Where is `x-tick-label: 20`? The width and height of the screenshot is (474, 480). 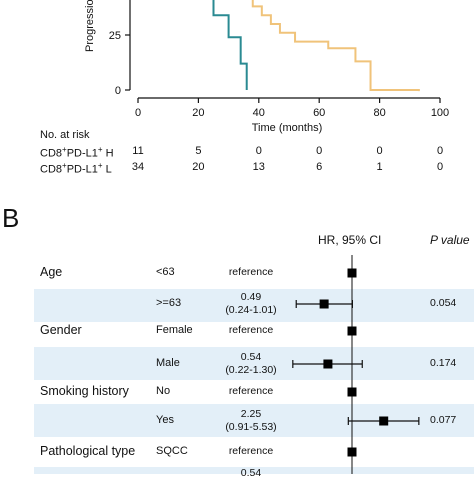 x-tick-label: 20 is located at coordinates (198, 113).